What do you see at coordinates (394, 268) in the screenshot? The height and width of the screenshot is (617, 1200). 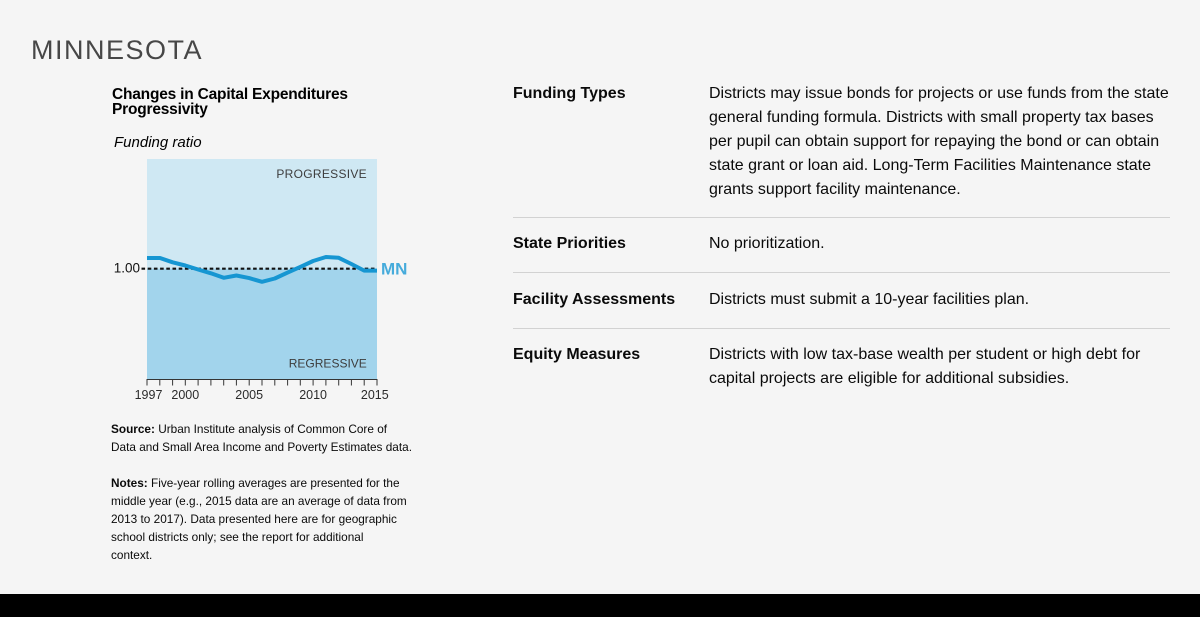 I see `svg-text: MN` at bounding box center [394, 268].